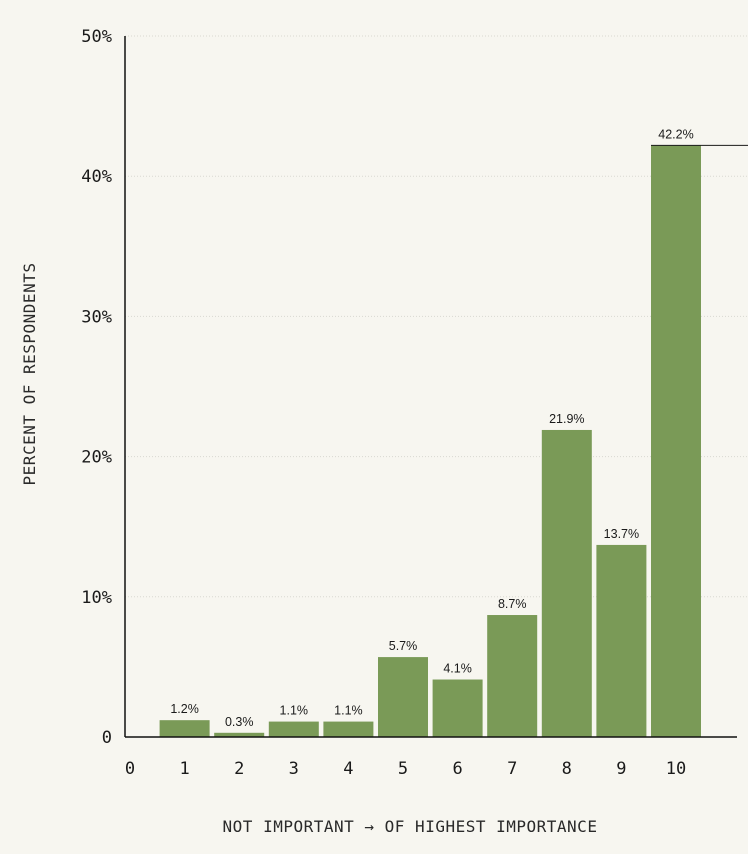 Image resolution: width=748 pixels, height=854 pixels. Describe the element at coordinates (566, 419) in the screenshot. I see `data-label: 21.9%` at that location.